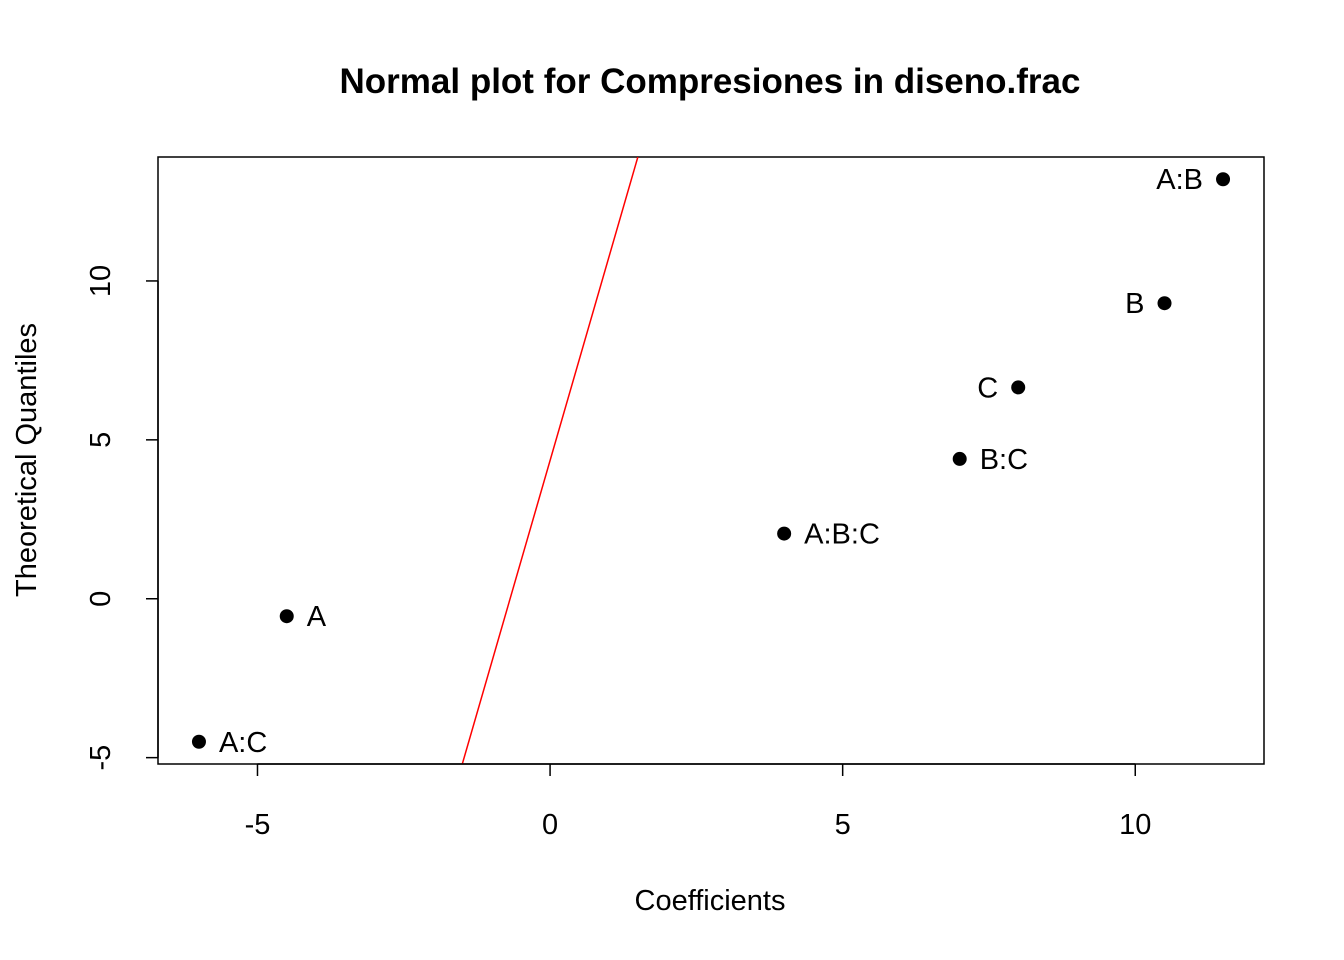  What do you see at coordinates (1134, 304) in the screenshot?
I see `point-label: B` at bounding box center [1134, 304].